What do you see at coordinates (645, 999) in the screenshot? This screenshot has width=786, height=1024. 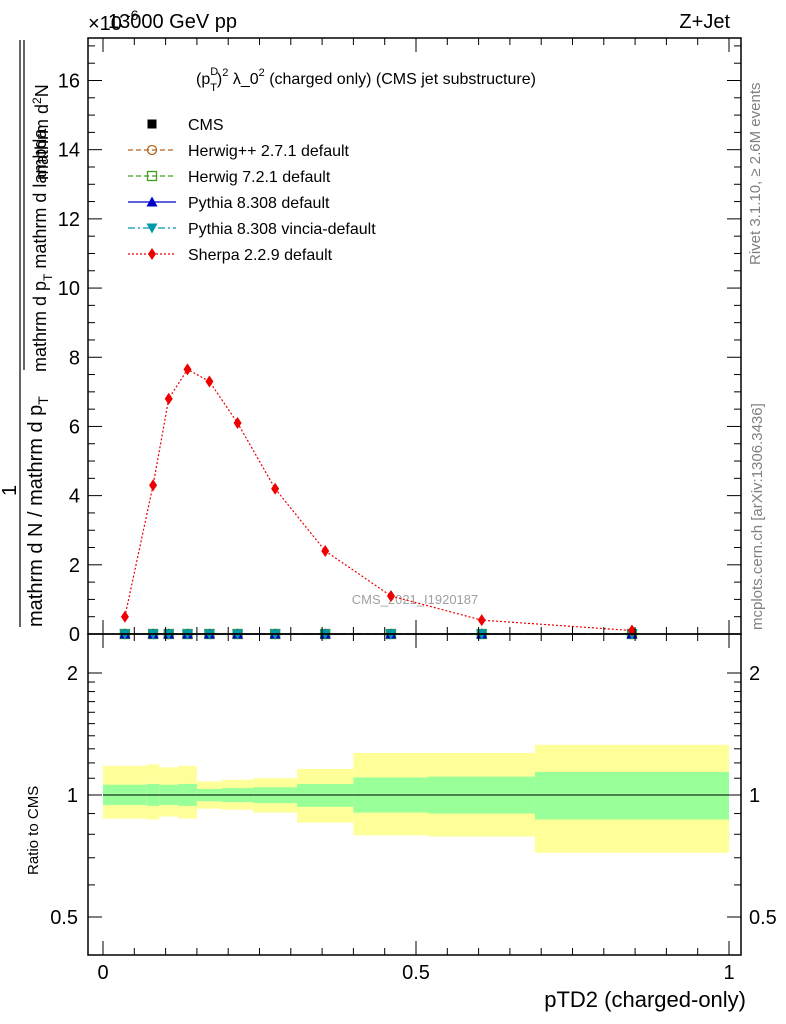 I see `x-axis-label: pTD2 (charged-only)` at bounding box center [645, 999].